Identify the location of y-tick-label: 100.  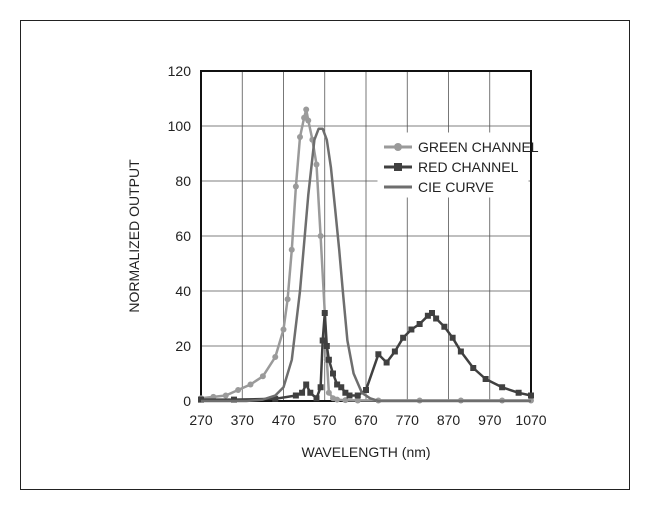
(180, 126).